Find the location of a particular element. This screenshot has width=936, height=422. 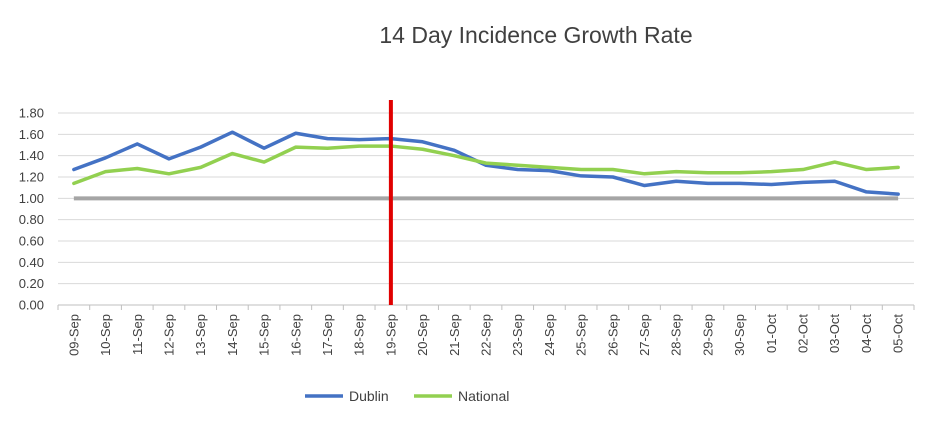

series-line-dublin is located at coordinates (486, 163).